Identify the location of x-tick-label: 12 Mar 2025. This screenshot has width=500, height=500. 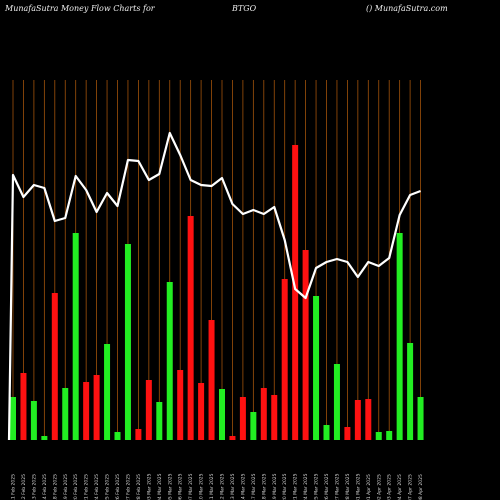
(223, 486).